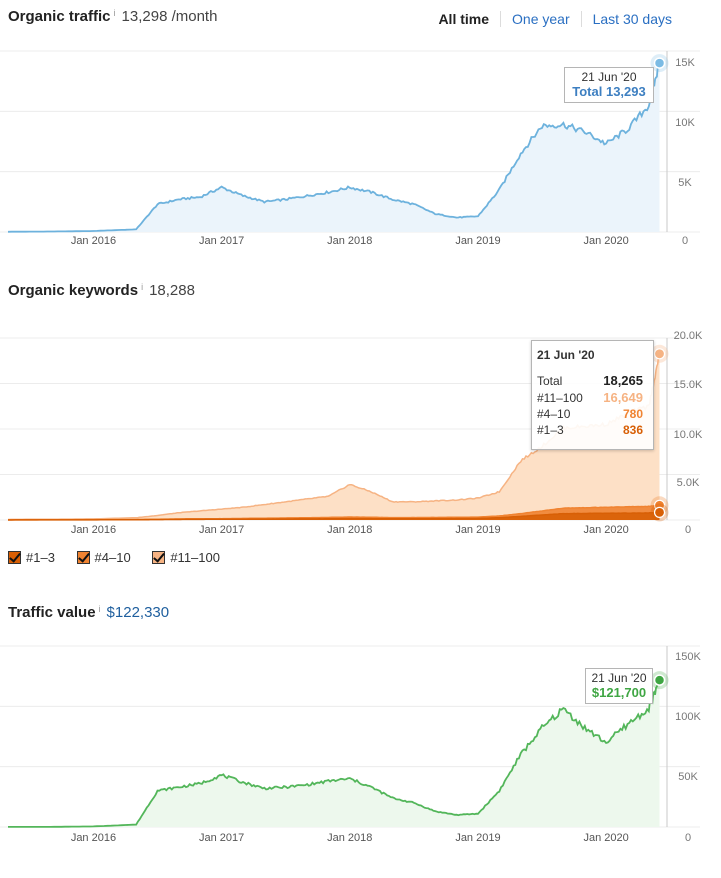 The image size is (721, 878). I want to click on organic-traffic-value: 13,298 /month, so click(169, 16).